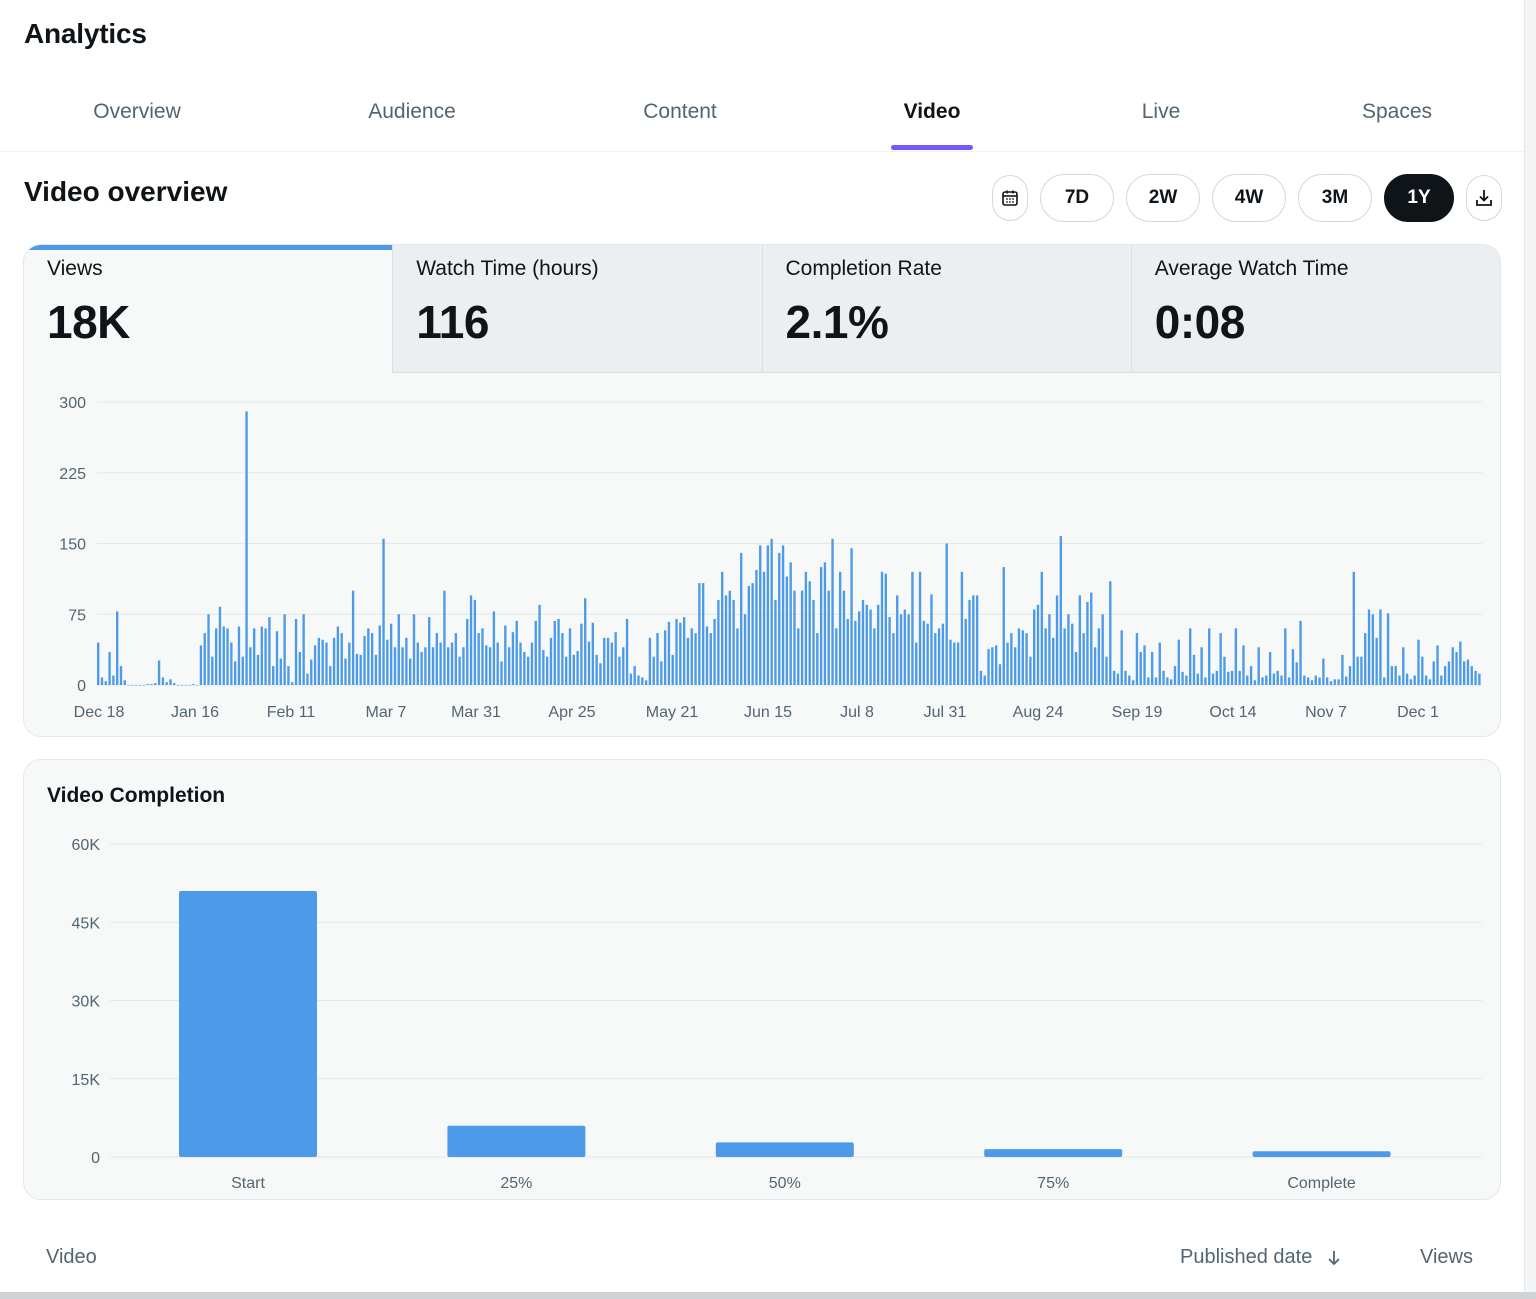 Image resolution: width=1536 pixels, height=1299 pixels. I want to click on metric-label: Completion Rate, so click(863, 268).